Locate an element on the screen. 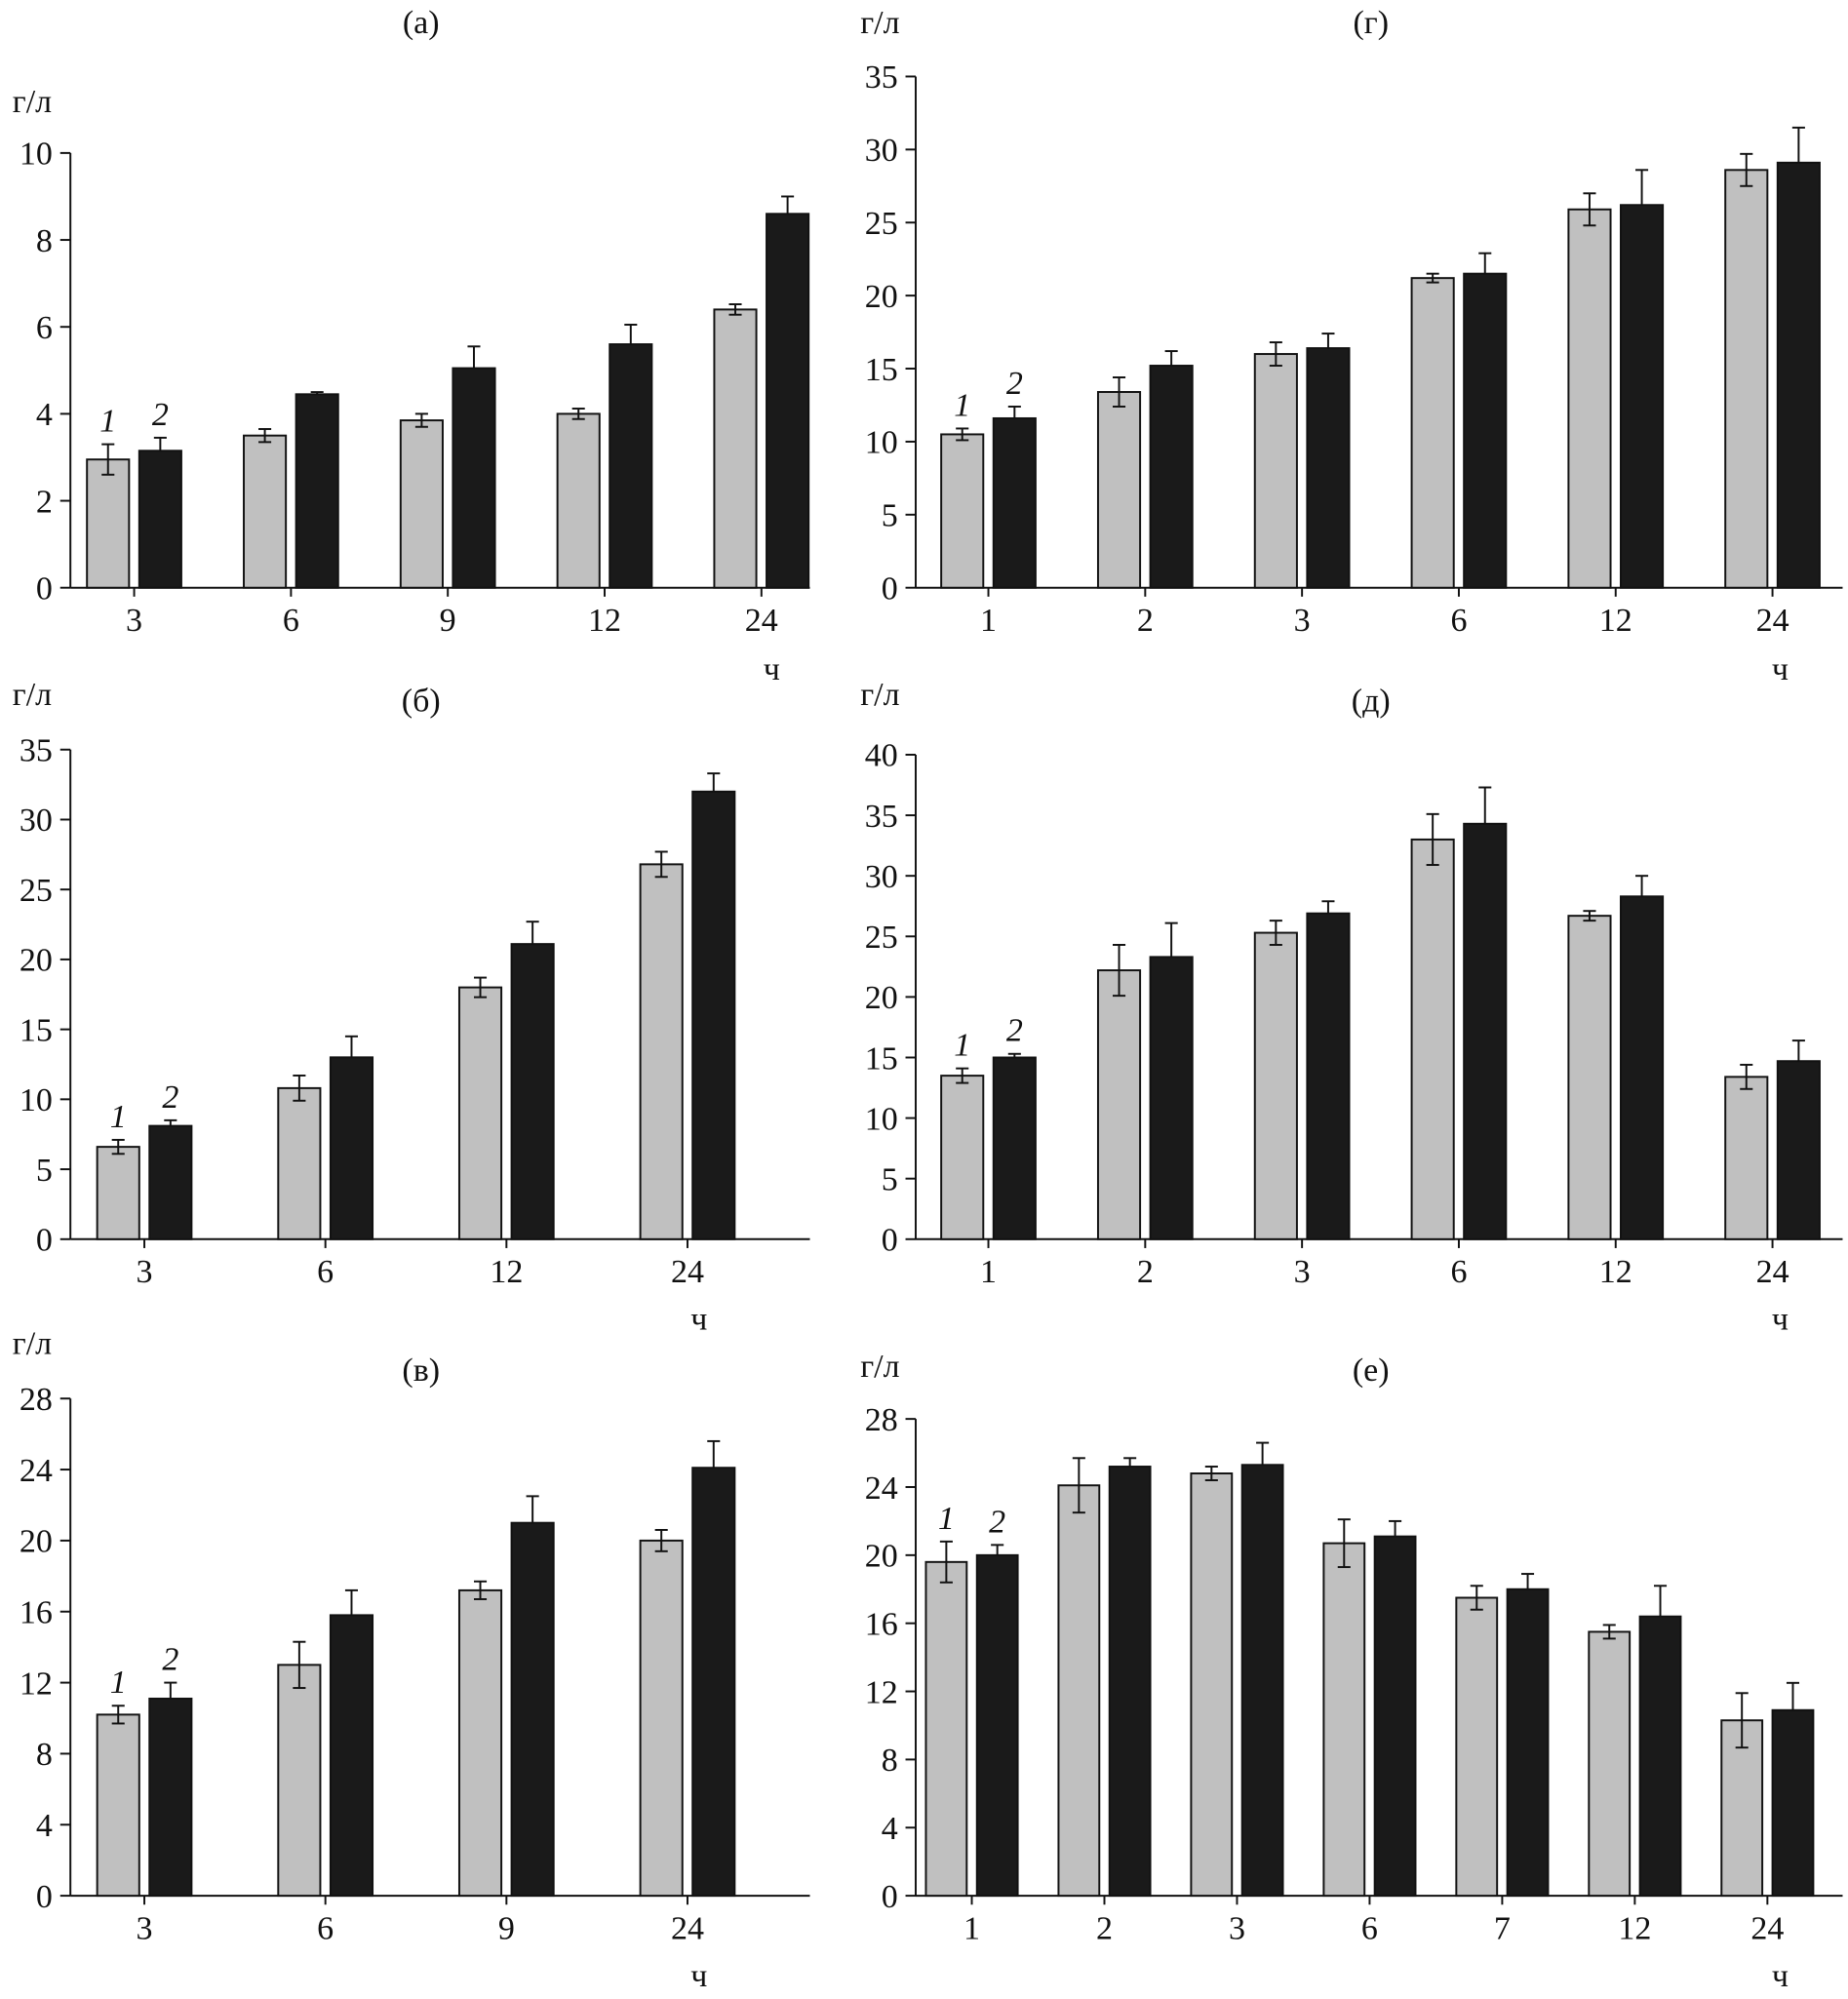 This screenshot has width=1848, height=1999. y-tick-label: 6 is located at coordinates (44, 328).